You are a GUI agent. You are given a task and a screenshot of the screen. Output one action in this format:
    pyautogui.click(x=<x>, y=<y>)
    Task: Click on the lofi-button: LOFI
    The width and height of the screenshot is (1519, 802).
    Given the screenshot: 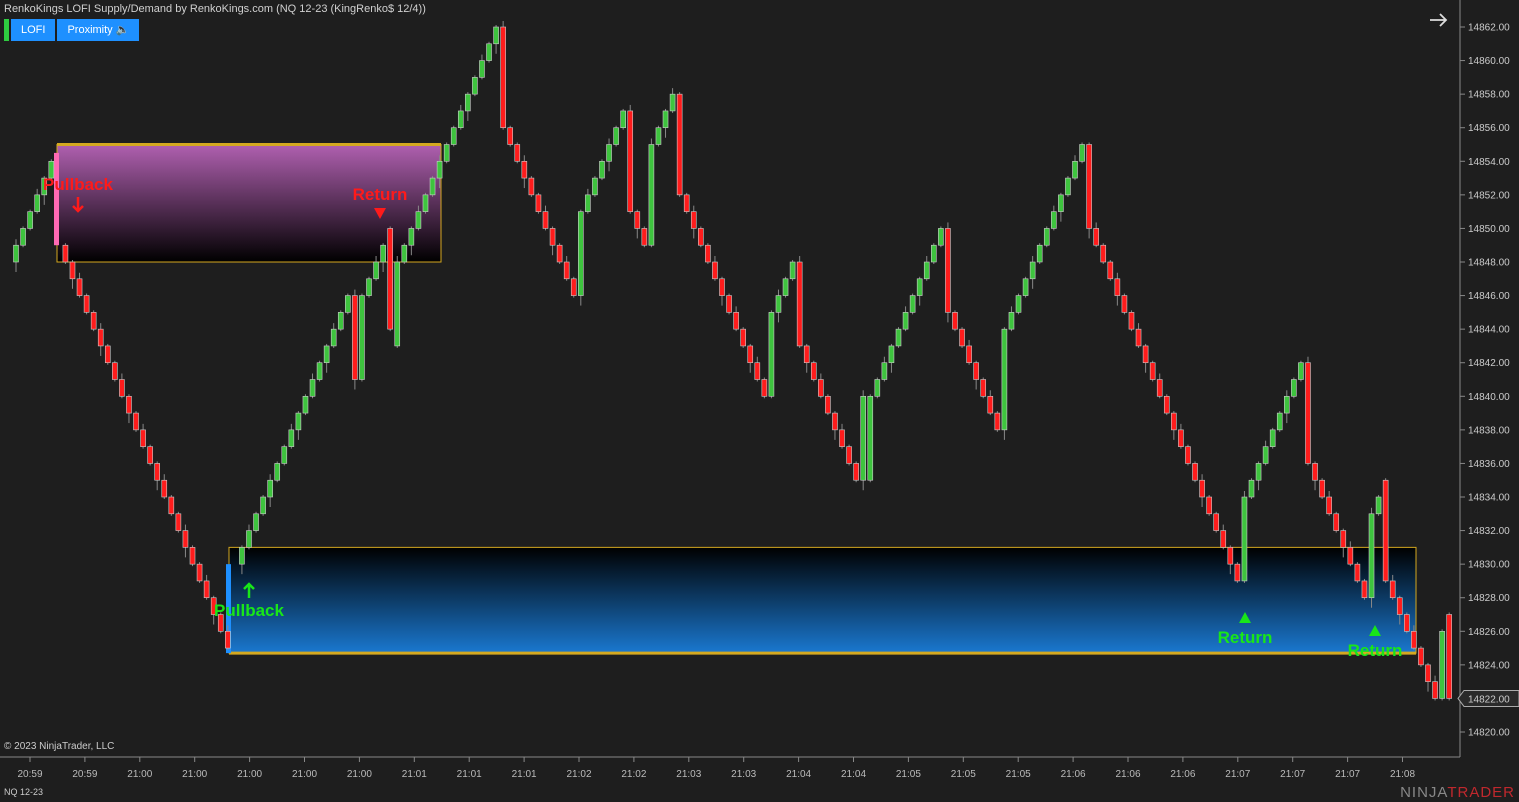 What is the action you would take?
    pyautogui.click(x=33, y=30)
    